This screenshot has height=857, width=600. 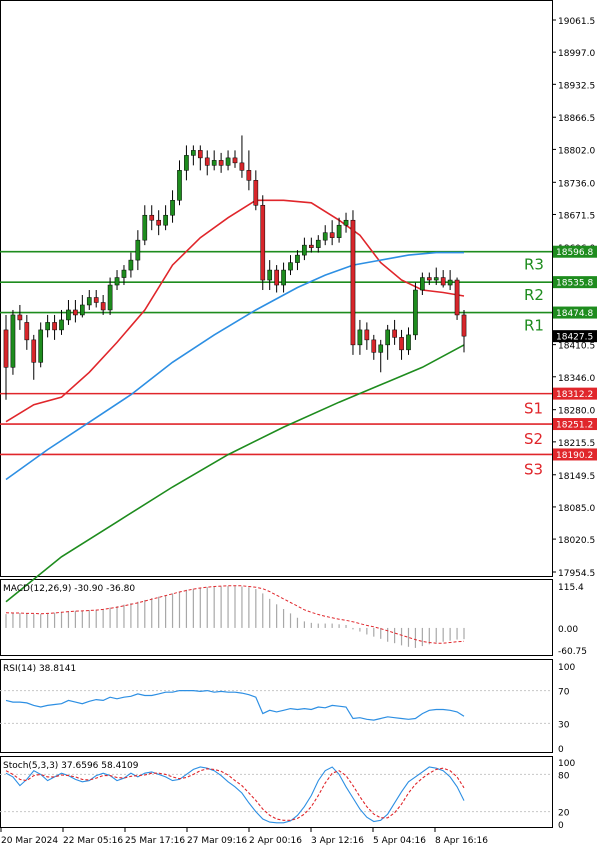 I want to click on level-name-r2: R2, so click(x=534, y=295).